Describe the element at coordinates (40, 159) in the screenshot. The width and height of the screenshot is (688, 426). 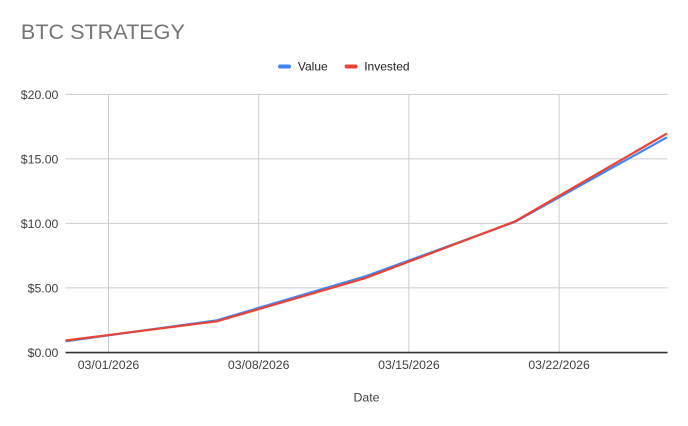
I see `svg-text: $15.00` at that location.